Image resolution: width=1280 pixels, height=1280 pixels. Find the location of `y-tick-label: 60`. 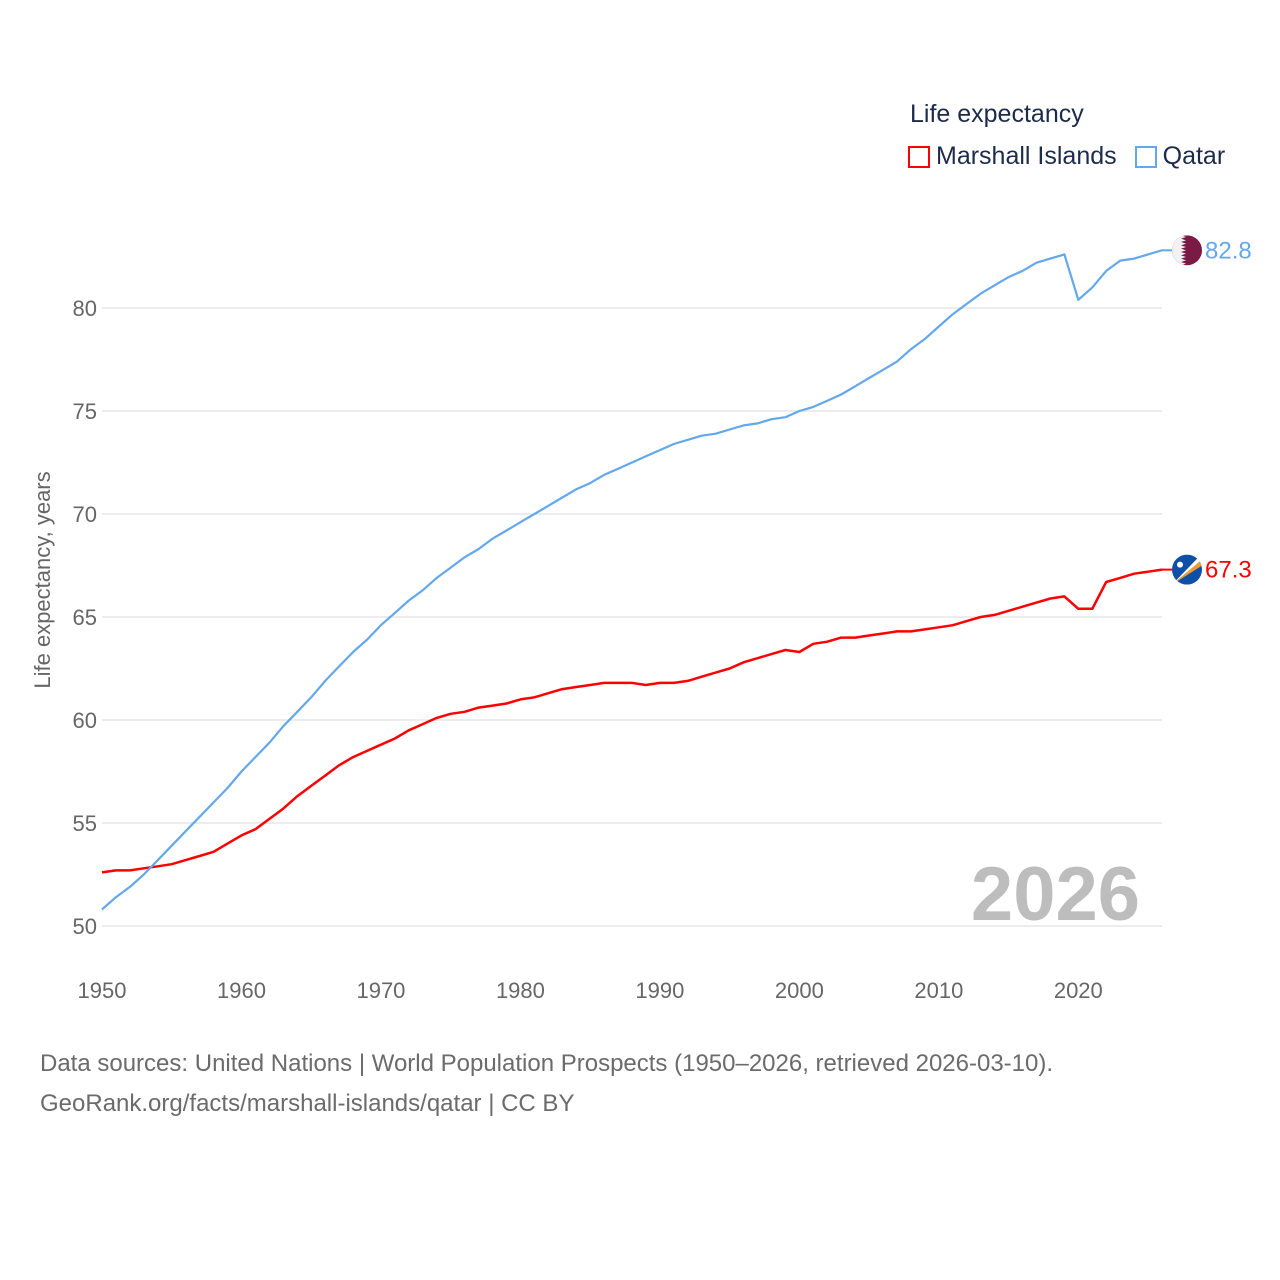

y-tick-label: 60 is located at coordinates (85, 720).